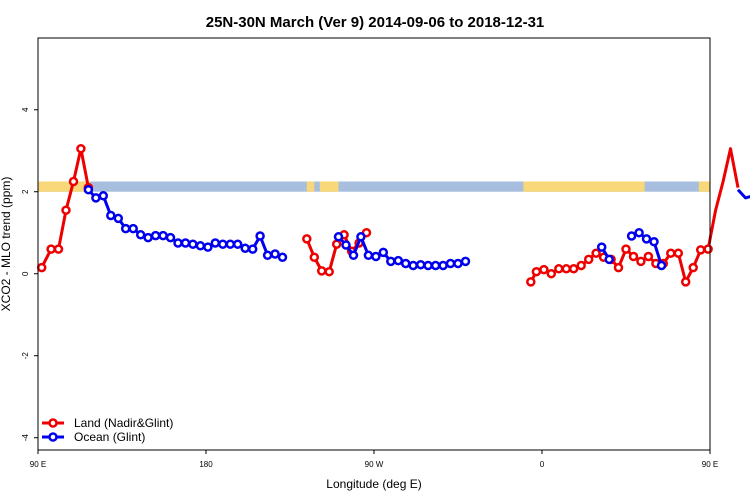 The image size is (750, 500). What do you see at coordinates (29, 274) in the screenshot?
I see `y-axis: -4 -2 0 2 4` at bounding box center [29, 274].